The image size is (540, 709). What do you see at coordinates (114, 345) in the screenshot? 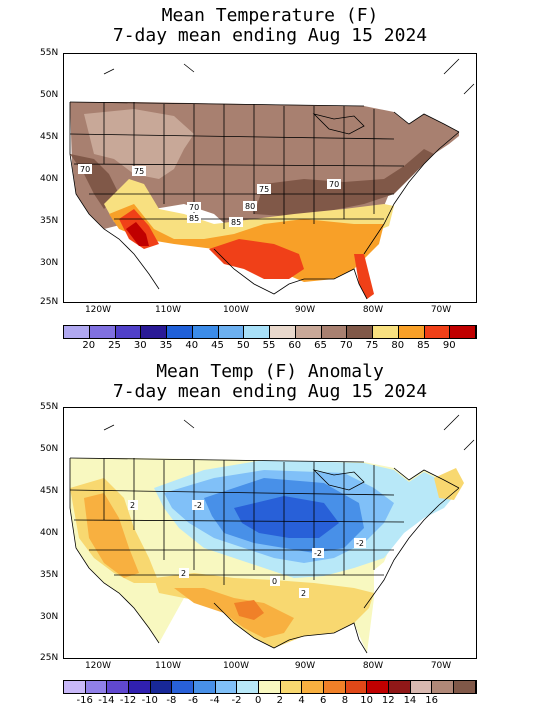
I see `colorbar-label: 25` at bounding box center [114, 345].